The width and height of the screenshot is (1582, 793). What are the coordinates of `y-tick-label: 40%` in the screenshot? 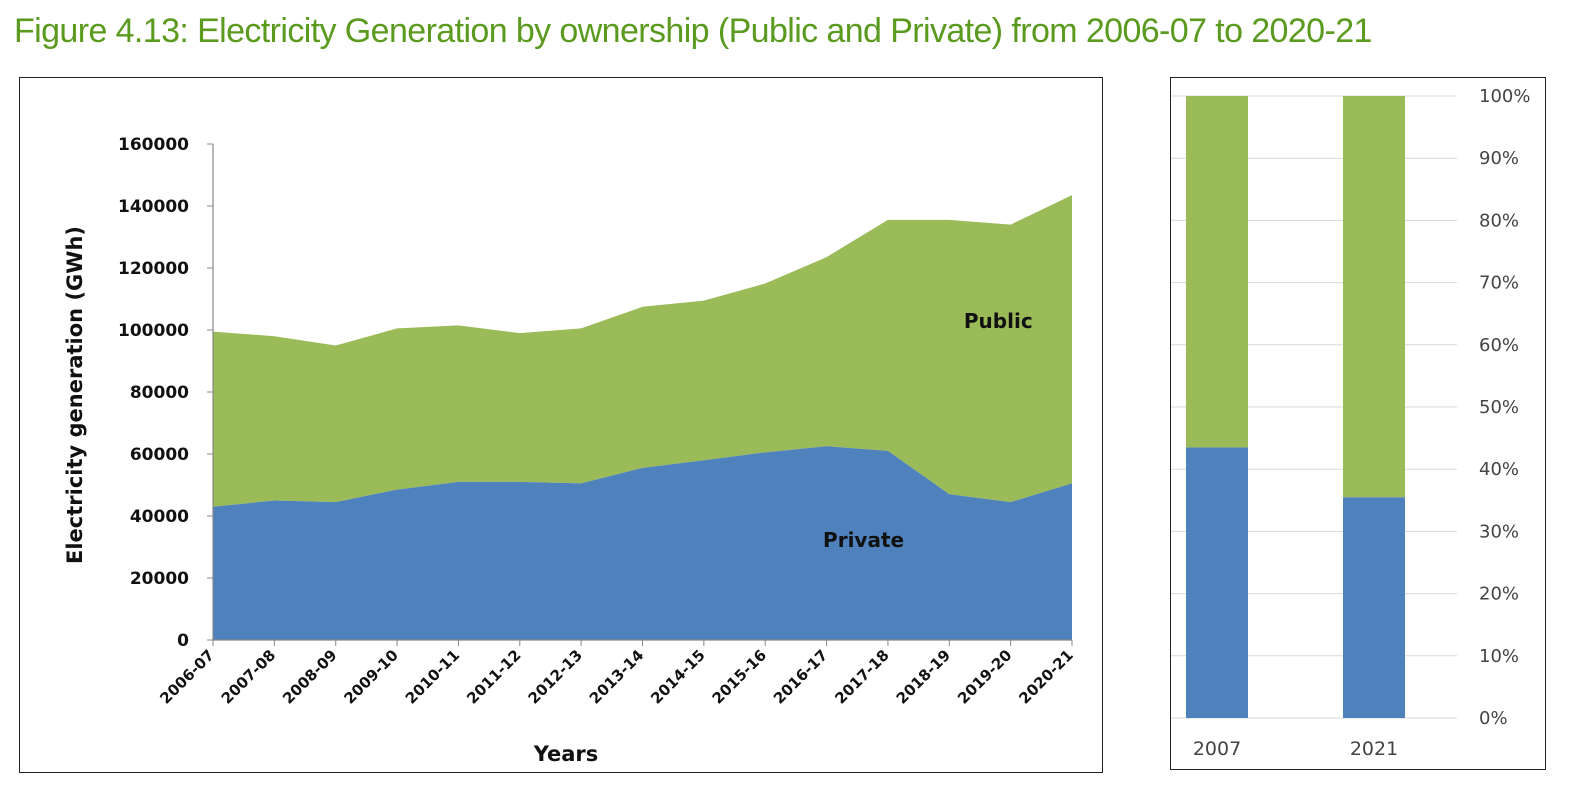 It's located at (1499, 469).